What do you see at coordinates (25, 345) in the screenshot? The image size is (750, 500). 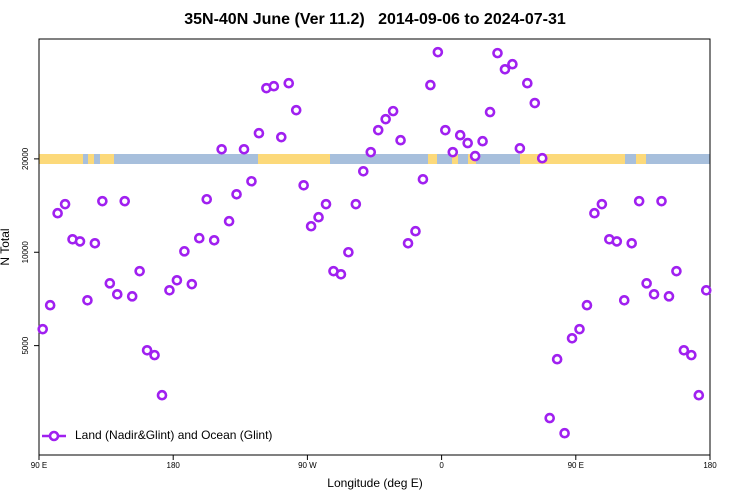 I see `y-tick-label: 5000` at bounding box center [25, 345].